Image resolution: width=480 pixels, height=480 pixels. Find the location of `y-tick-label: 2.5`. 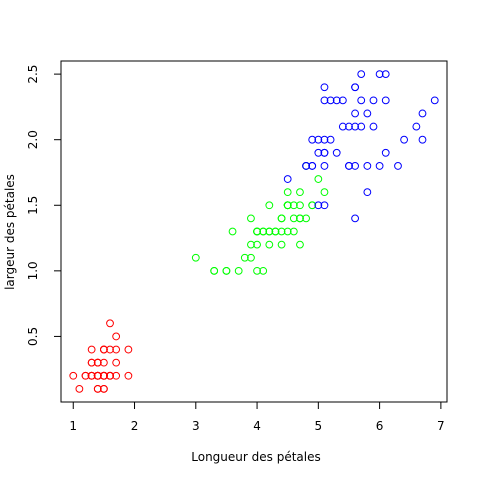

y-tick-label: 2.5 is located at coordinates (33, 74).